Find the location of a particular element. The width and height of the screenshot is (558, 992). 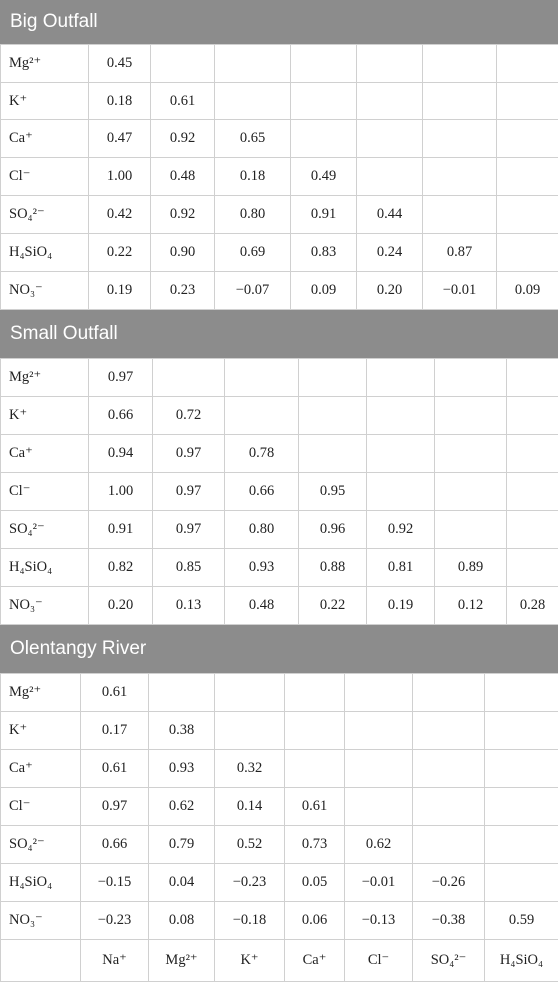

table-cell: 0.65 is located at coordinates (252, 138).